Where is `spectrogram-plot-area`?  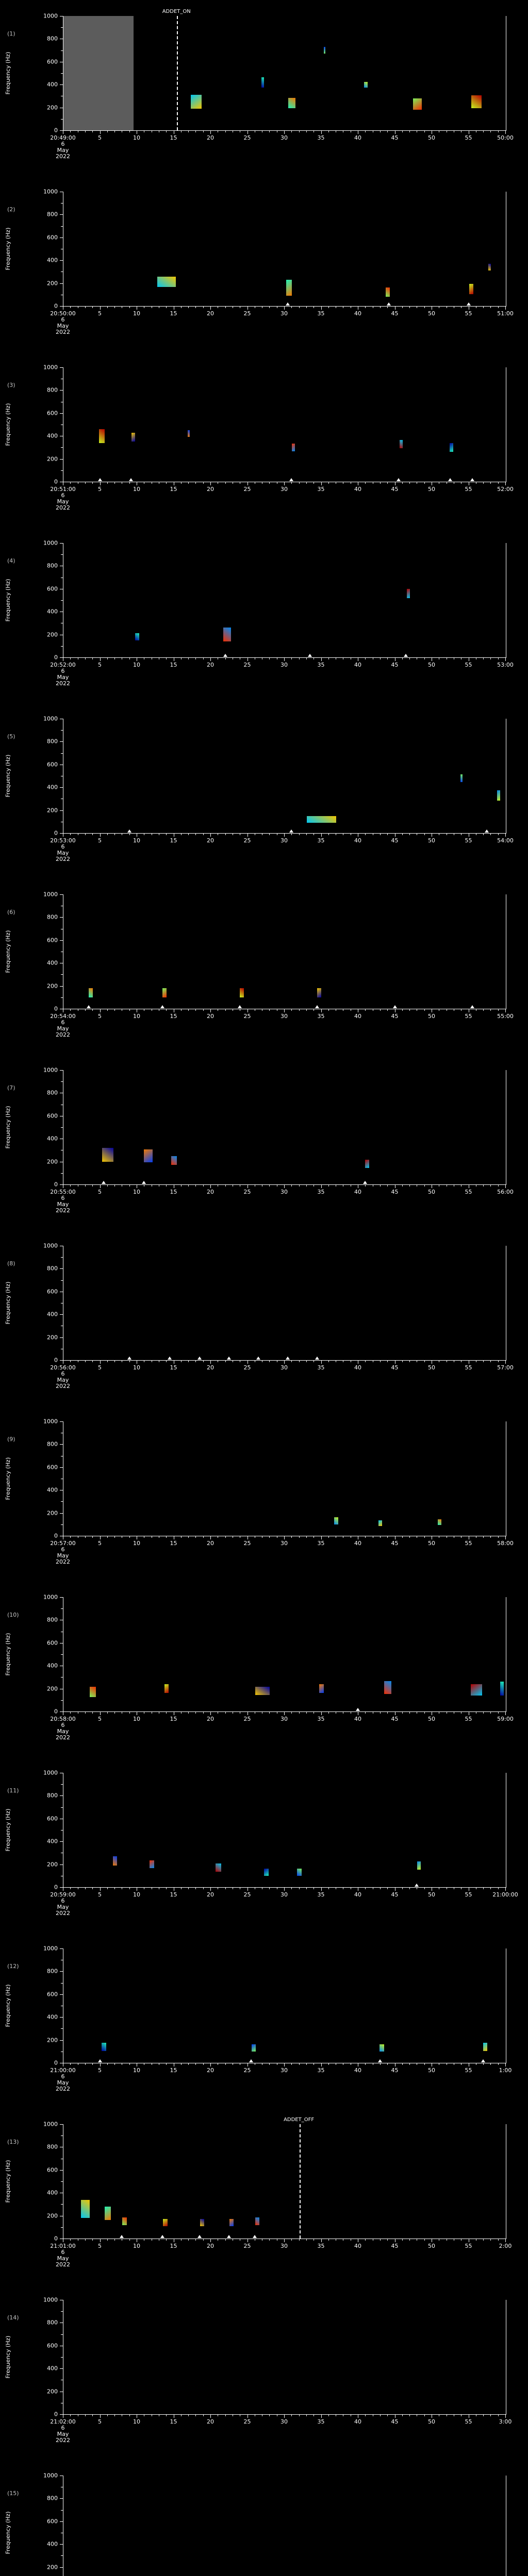
spectrogram-plot-area is located at coordinates (284, 2526).